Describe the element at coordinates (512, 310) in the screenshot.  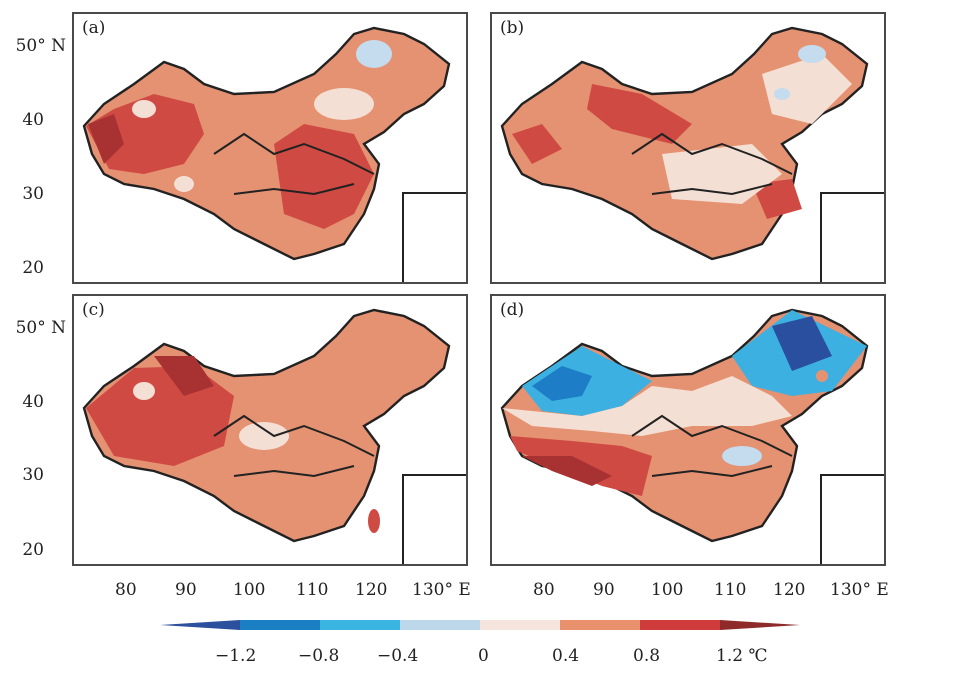
I see `panel-label-d: (d)` at that location.